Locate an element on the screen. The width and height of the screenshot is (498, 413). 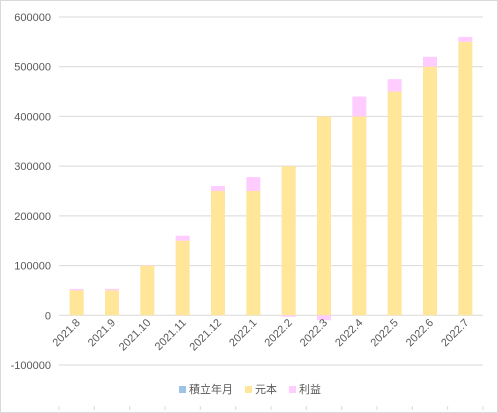
y-tick-label: -100000 is located at coordinates (31, 366).